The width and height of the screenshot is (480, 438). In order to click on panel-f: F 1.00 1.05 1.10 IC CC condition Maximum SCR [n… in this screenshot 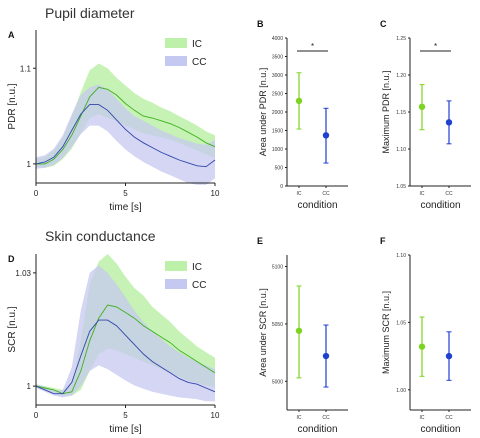, I will do `click(425, 335)`.